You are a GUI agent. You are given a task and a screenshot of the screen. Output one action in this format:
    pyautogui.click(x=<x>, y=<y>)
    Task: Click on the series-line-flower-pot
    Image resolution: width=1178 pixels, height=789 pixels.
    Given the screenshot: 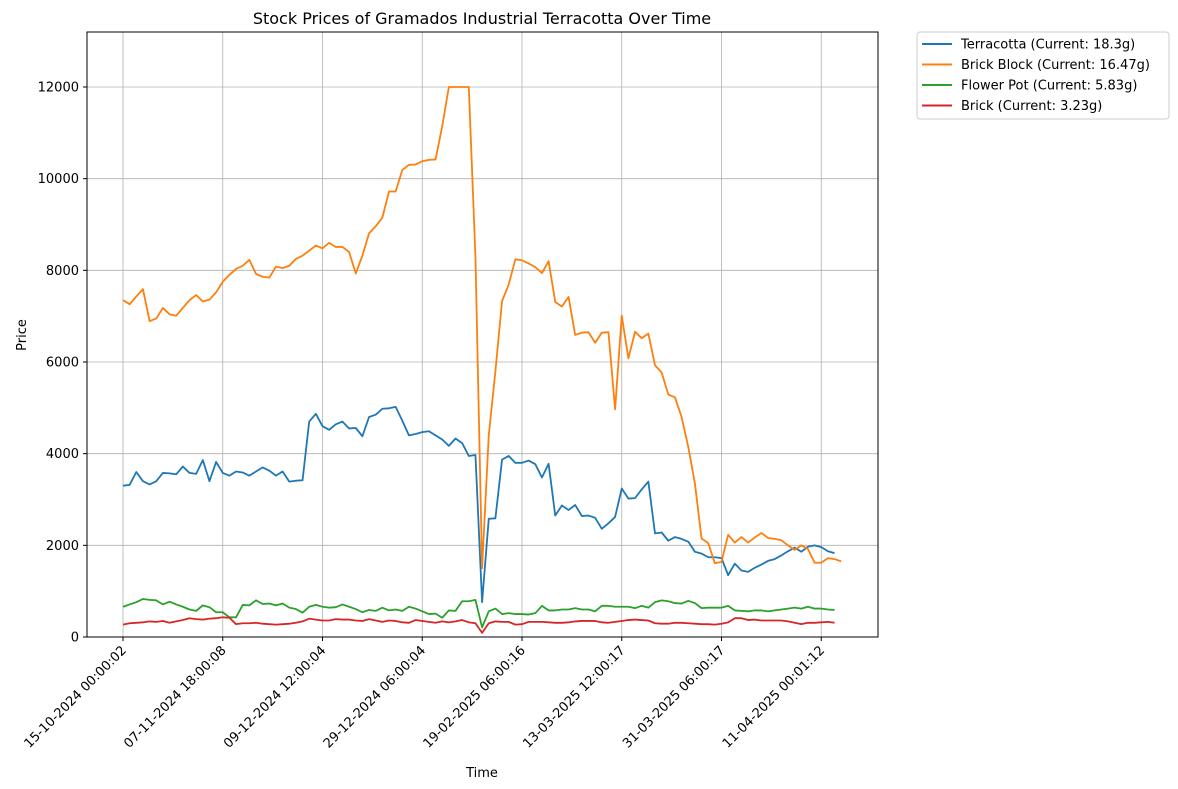 What is the action you would take?
    pyautogui.click(x=478, y=613)
    